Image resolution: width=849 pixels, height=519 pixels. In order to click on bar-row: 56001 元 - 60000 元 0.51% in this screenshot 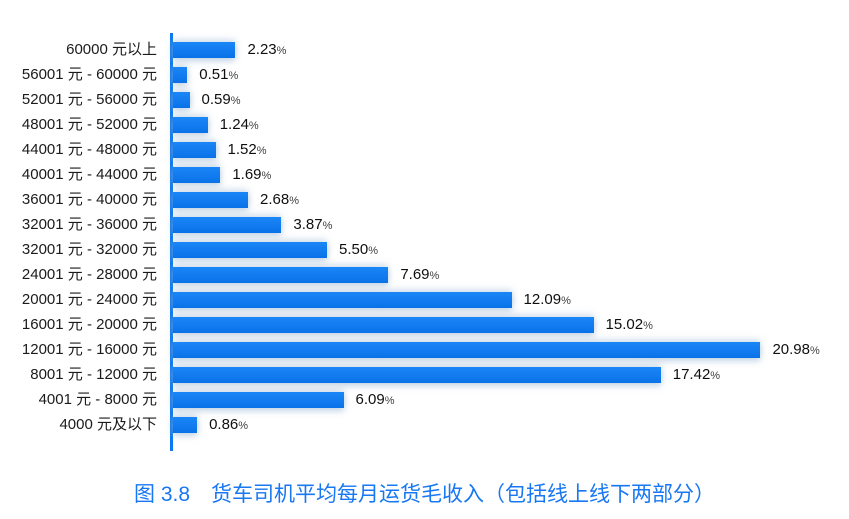, I will do `click(424, 74)`.